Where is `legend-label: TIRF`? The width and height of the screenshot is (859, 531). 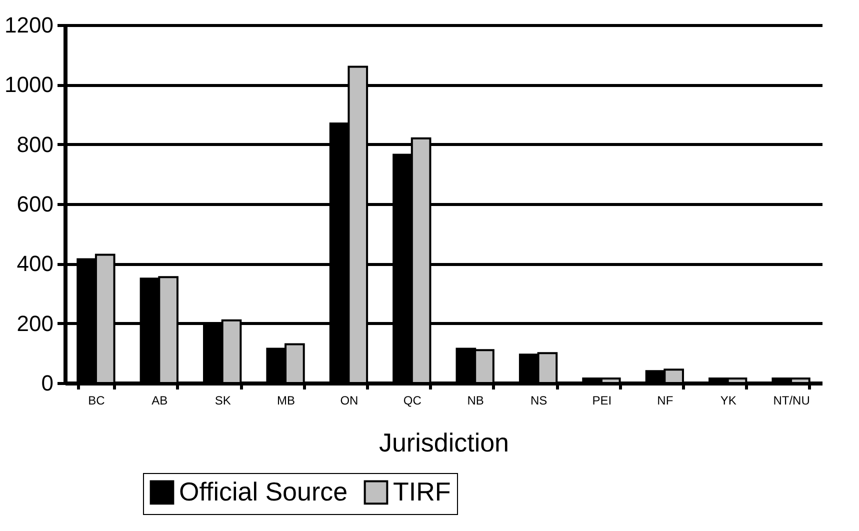 legend-label: TIRF is located at coordinates (422, 491).